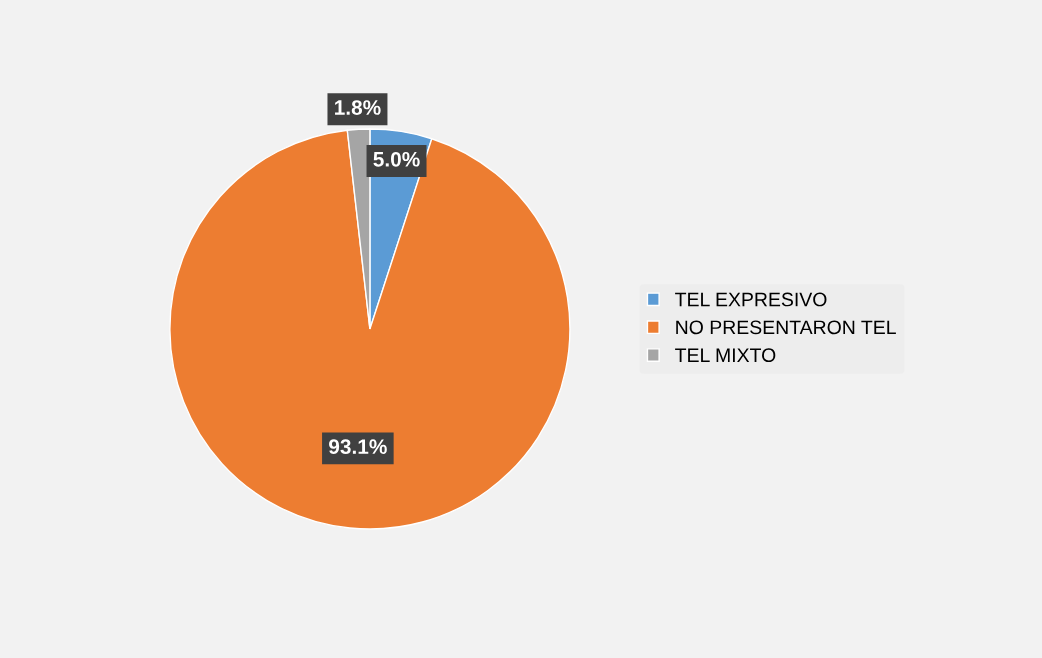 This screenshot has height=658, width=1042. Describe the element at coordinates (358, 107) in the screenshot. I see `data-label: 1.8%` at that location.